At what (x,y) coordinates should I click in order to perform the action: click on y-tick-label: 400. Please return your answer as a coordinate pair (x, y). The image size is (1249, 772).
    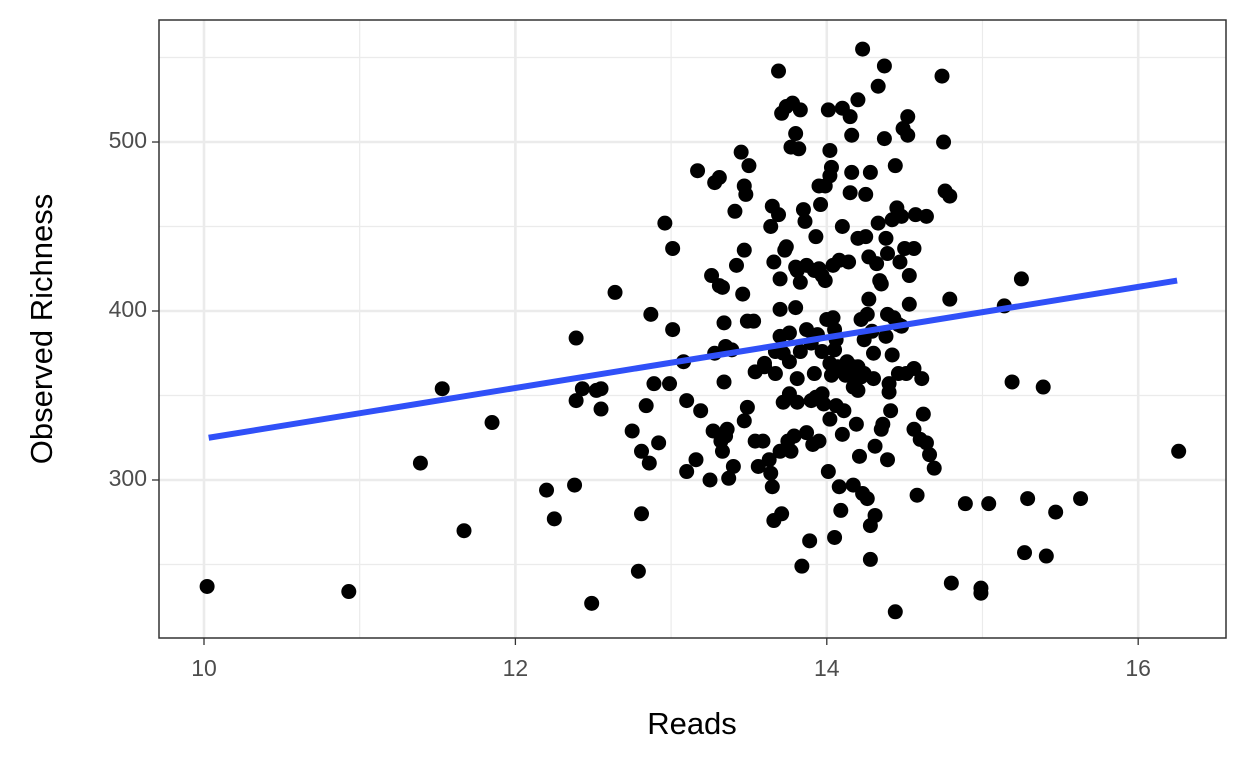
    Looking at the image, I should click on (128, 309).